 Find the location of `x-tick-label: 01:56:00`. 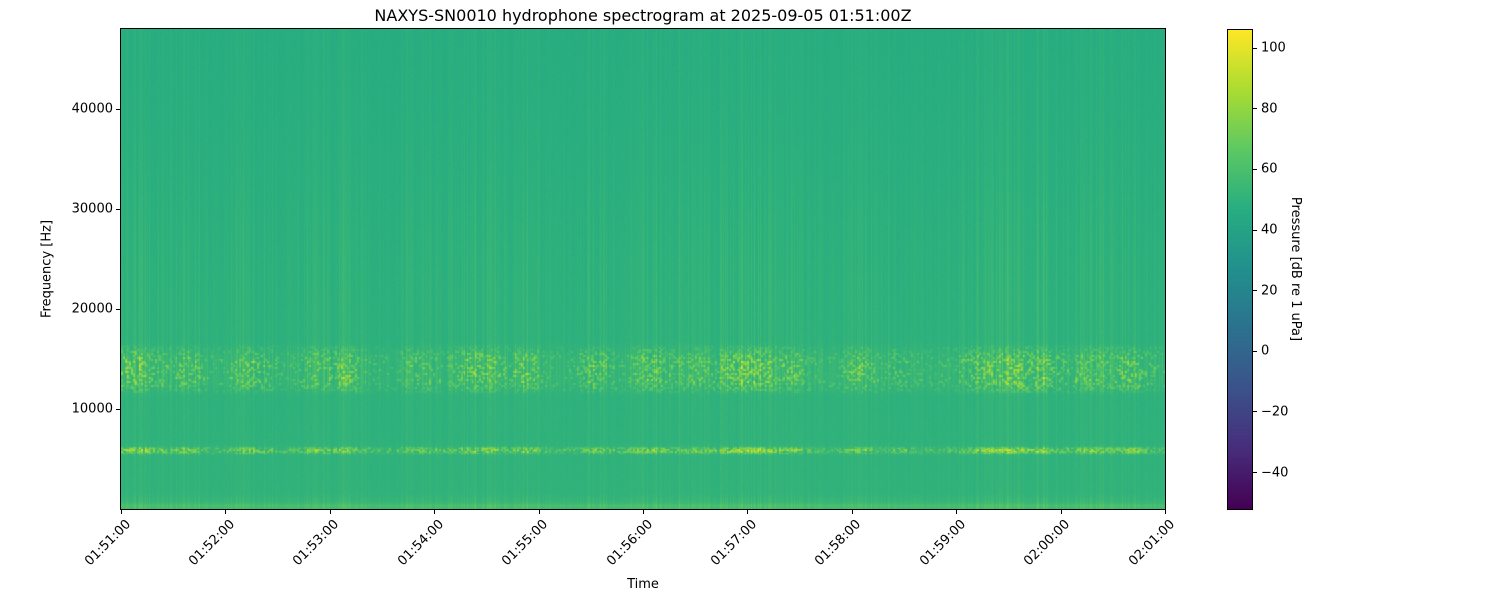

x-tick-label: 01:56:00 is located at coordinates (629, 543).